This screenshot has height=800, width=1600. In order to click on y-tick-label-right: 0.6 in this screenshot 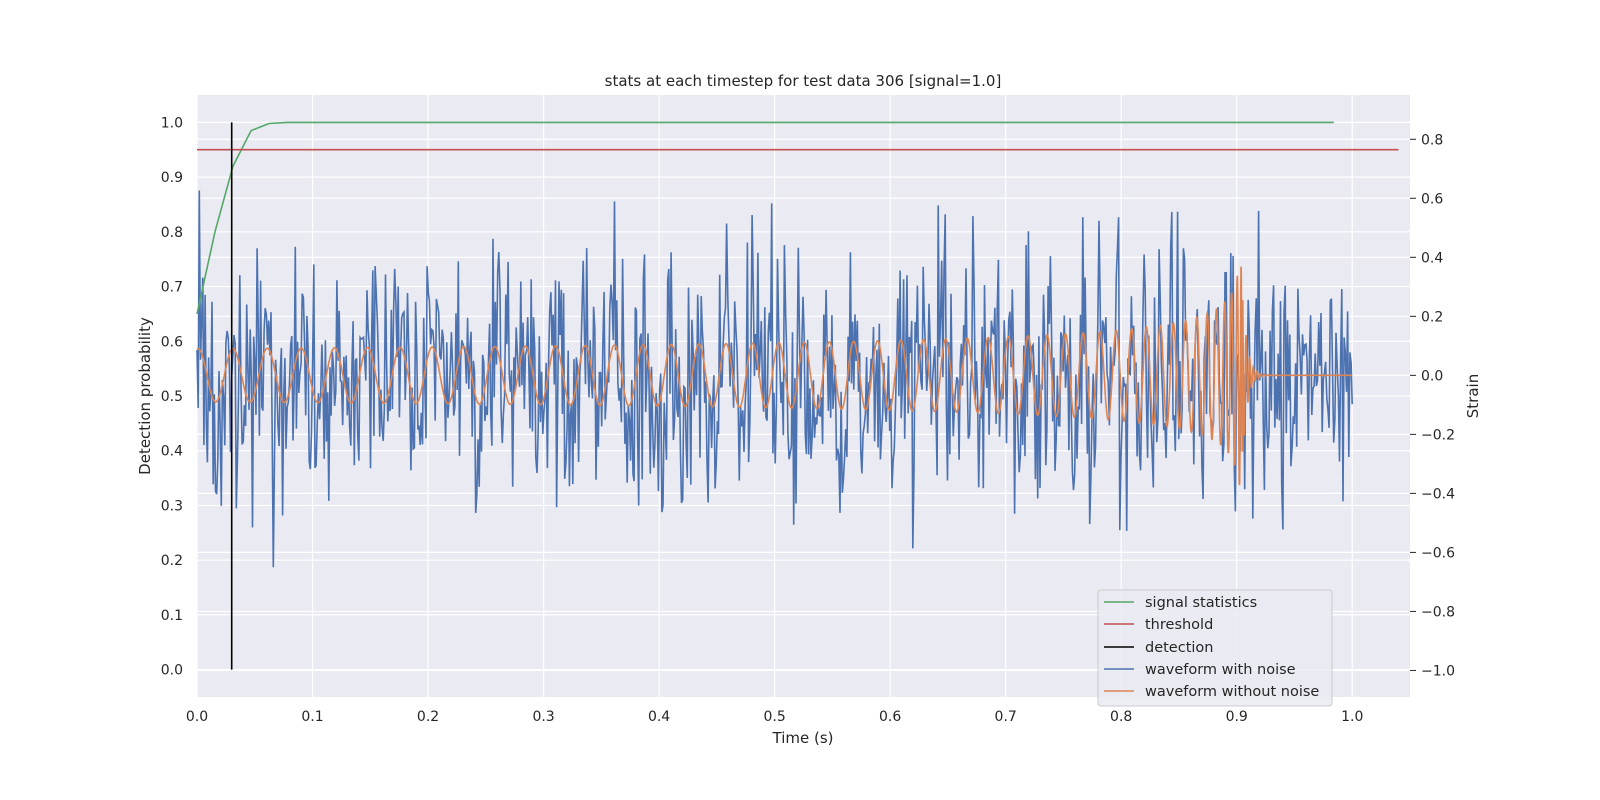, I will do `click(1432, 199)`.